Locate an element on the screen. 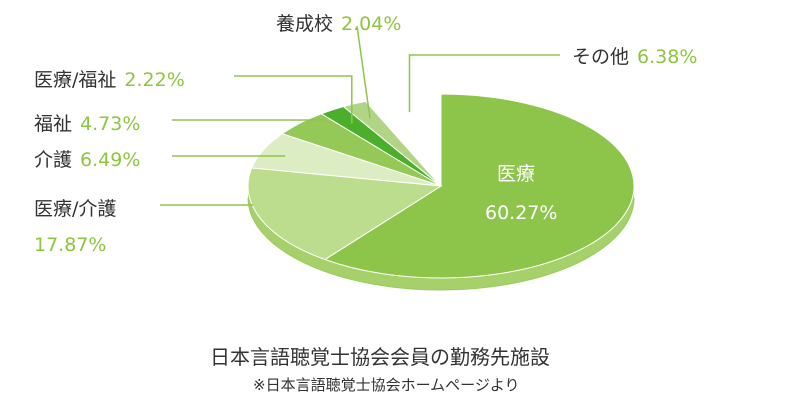 Image resolution: width=796 pixels, height=405 pixels. slice-label-fukushi: 福祉 4.73% is located at coordinates (87, 124).